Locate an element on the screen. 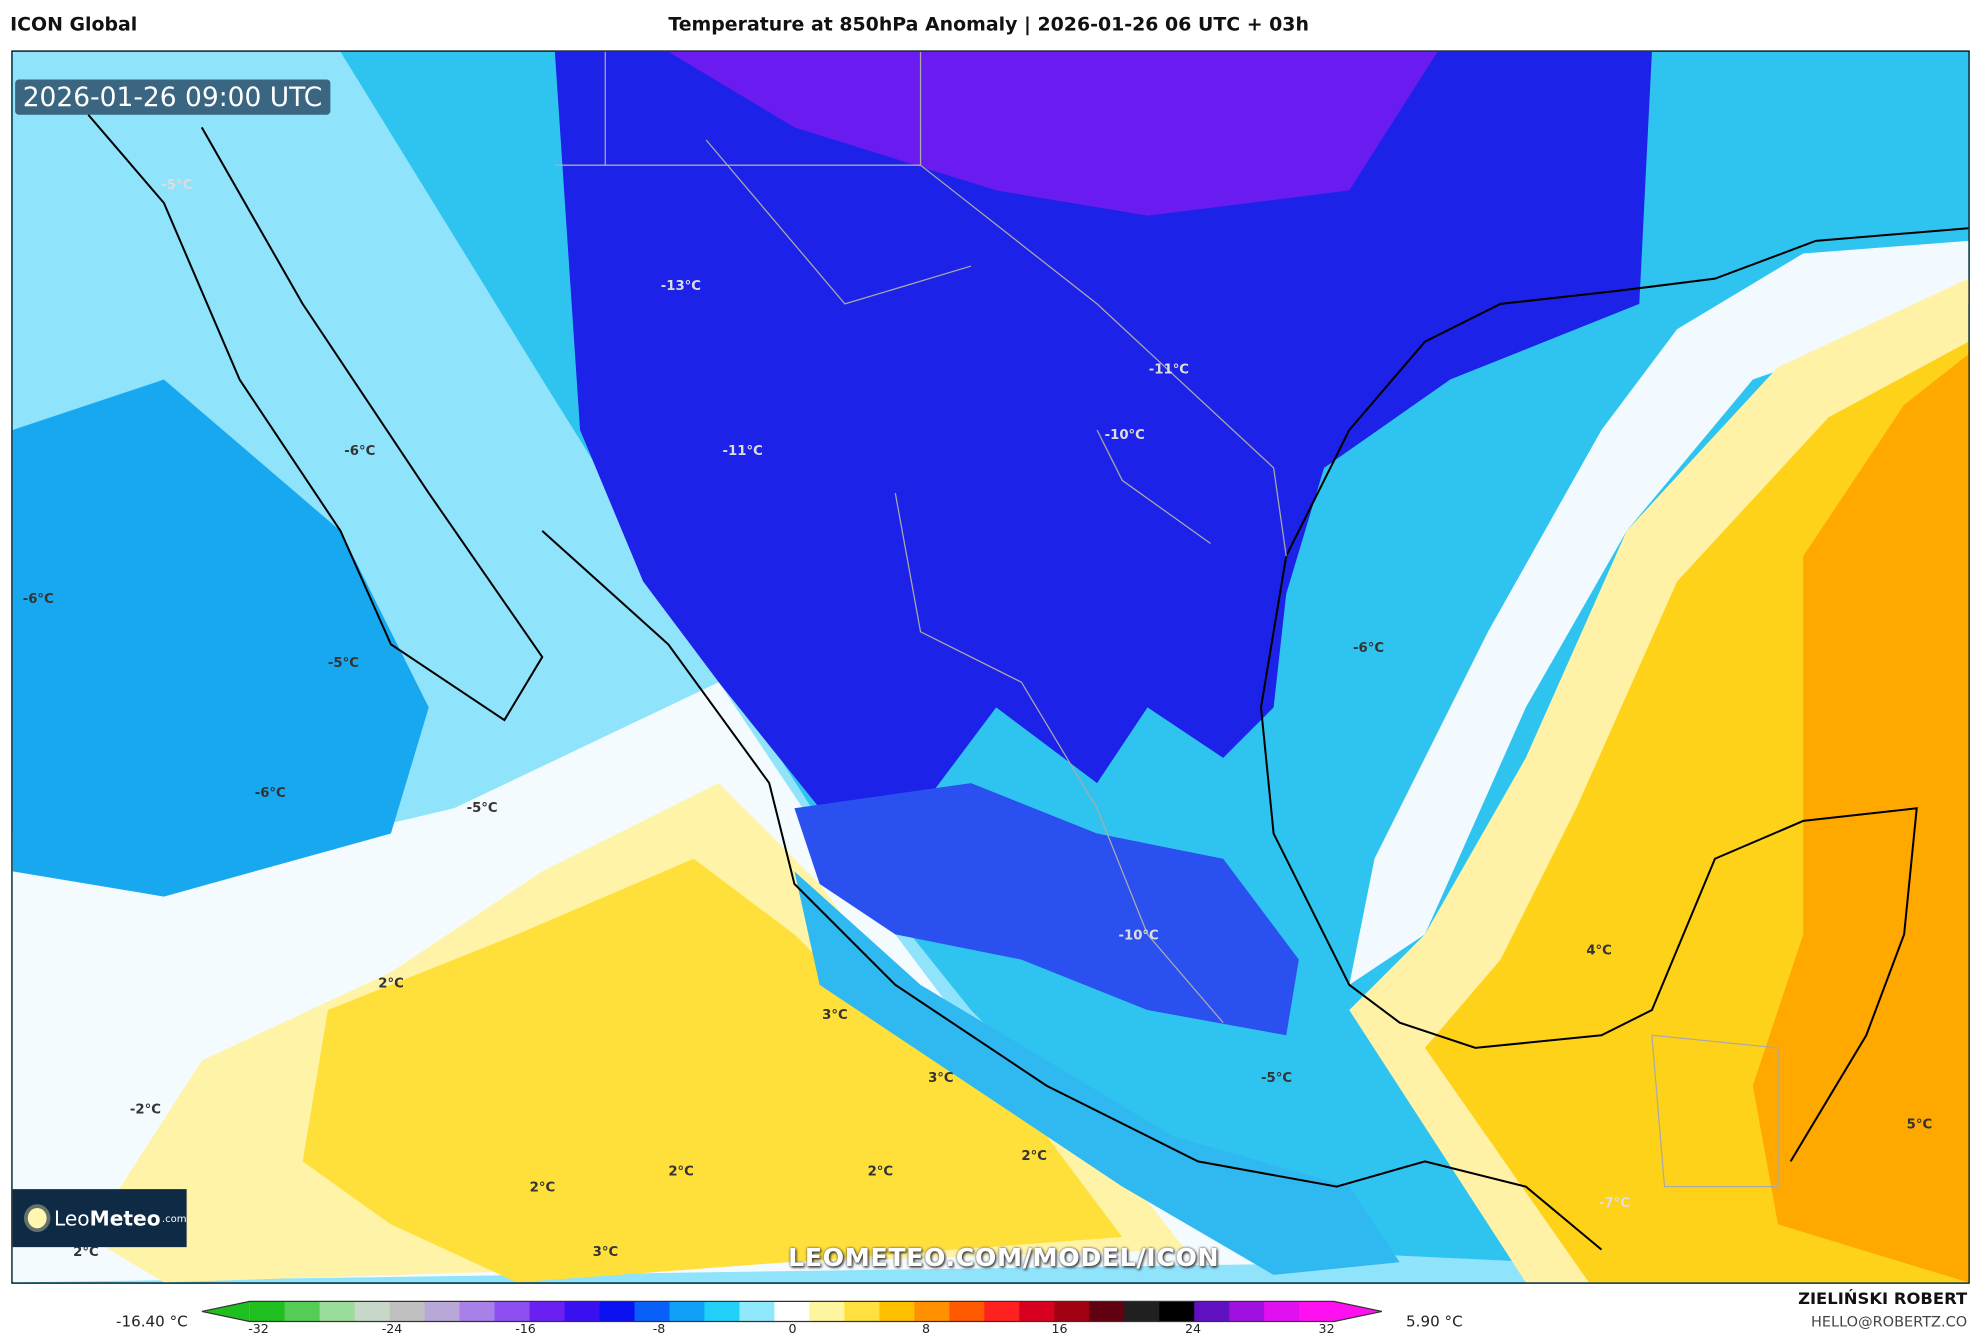  colorbar-tick-label: 24 is located at coordinates (1193, 1329).